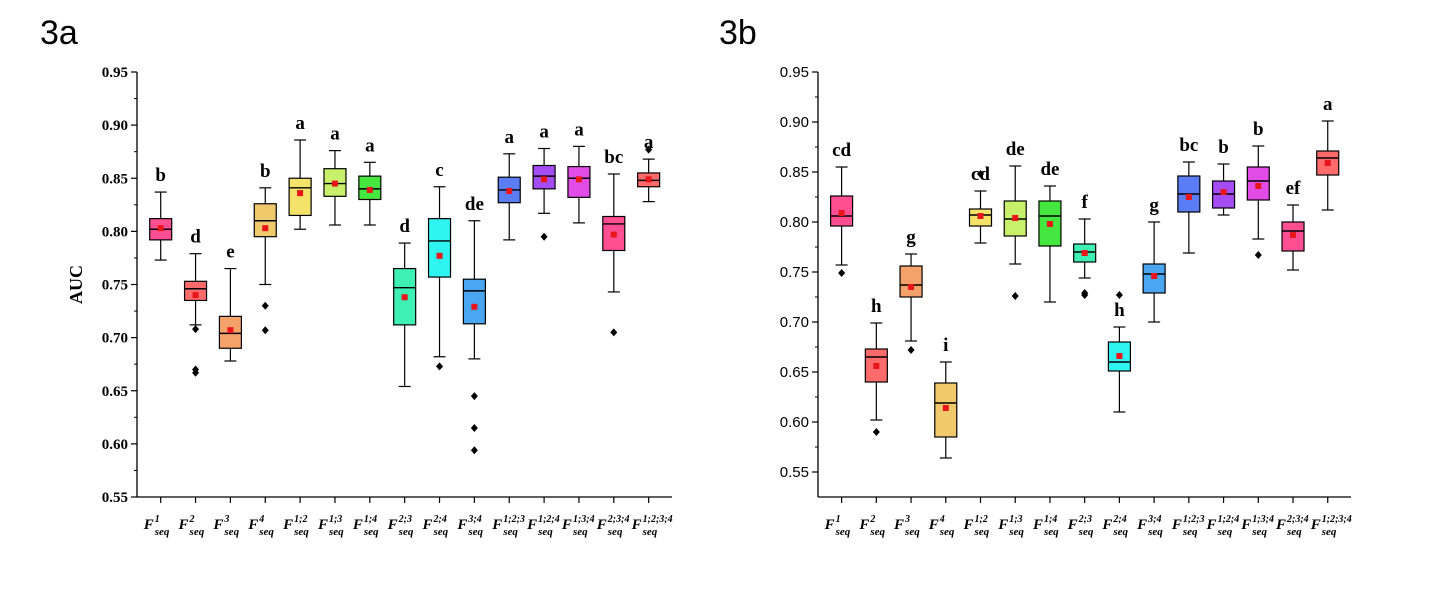 This screenshot has height=595, width=1450. Describe the element at coordinates (1194, 519) in the screenshot. I see `x-category-superscript: 1;2;3` at that location.